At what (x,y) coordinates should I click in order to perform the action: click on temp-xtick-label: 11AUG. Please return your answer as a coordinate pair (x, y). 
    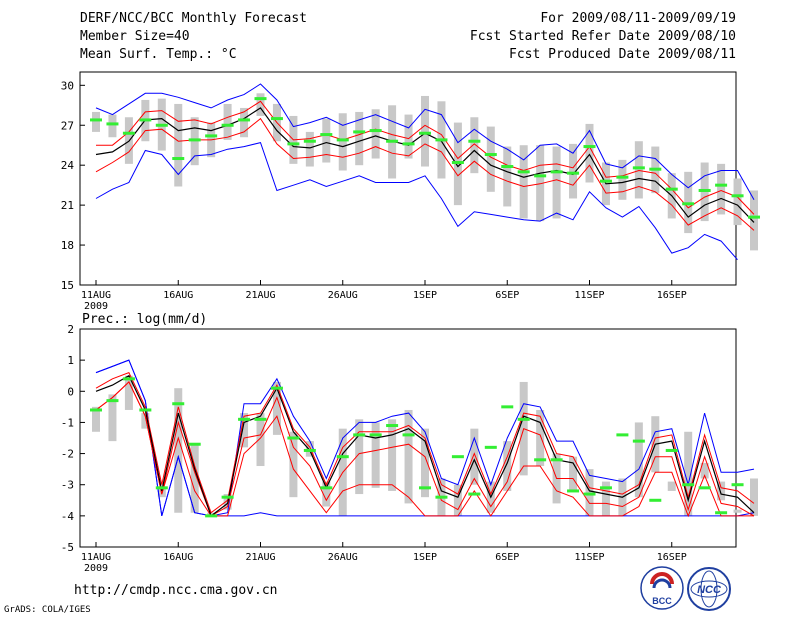
    Looking at the image, I should click on (96, 295).